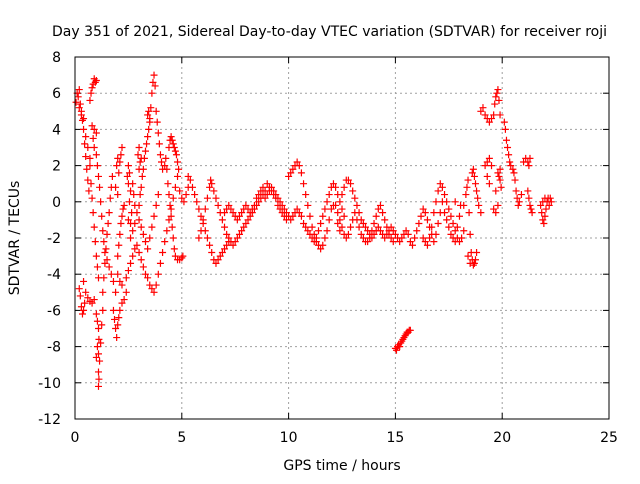 The width and height of the screenshot is (640, 484). Describe the element at coordinates (609, 438) in the screenshot. I see `x-tick-label: 25` at that location.